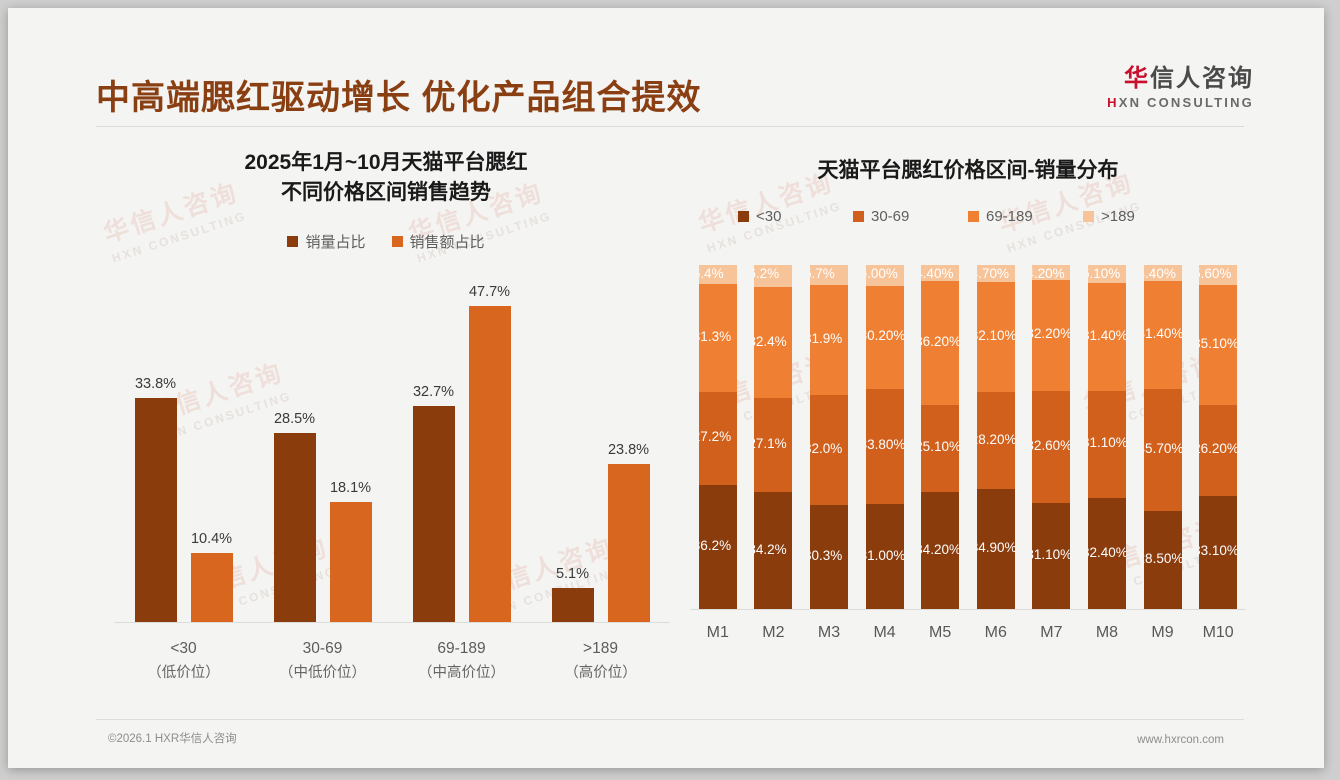 This screenshot has height=780, width=1340. What do you see at coordinates (628, 450) in the screenshot?
I see `bar-销售额占比->189: 23.8%` at bounding box center [628, 450].